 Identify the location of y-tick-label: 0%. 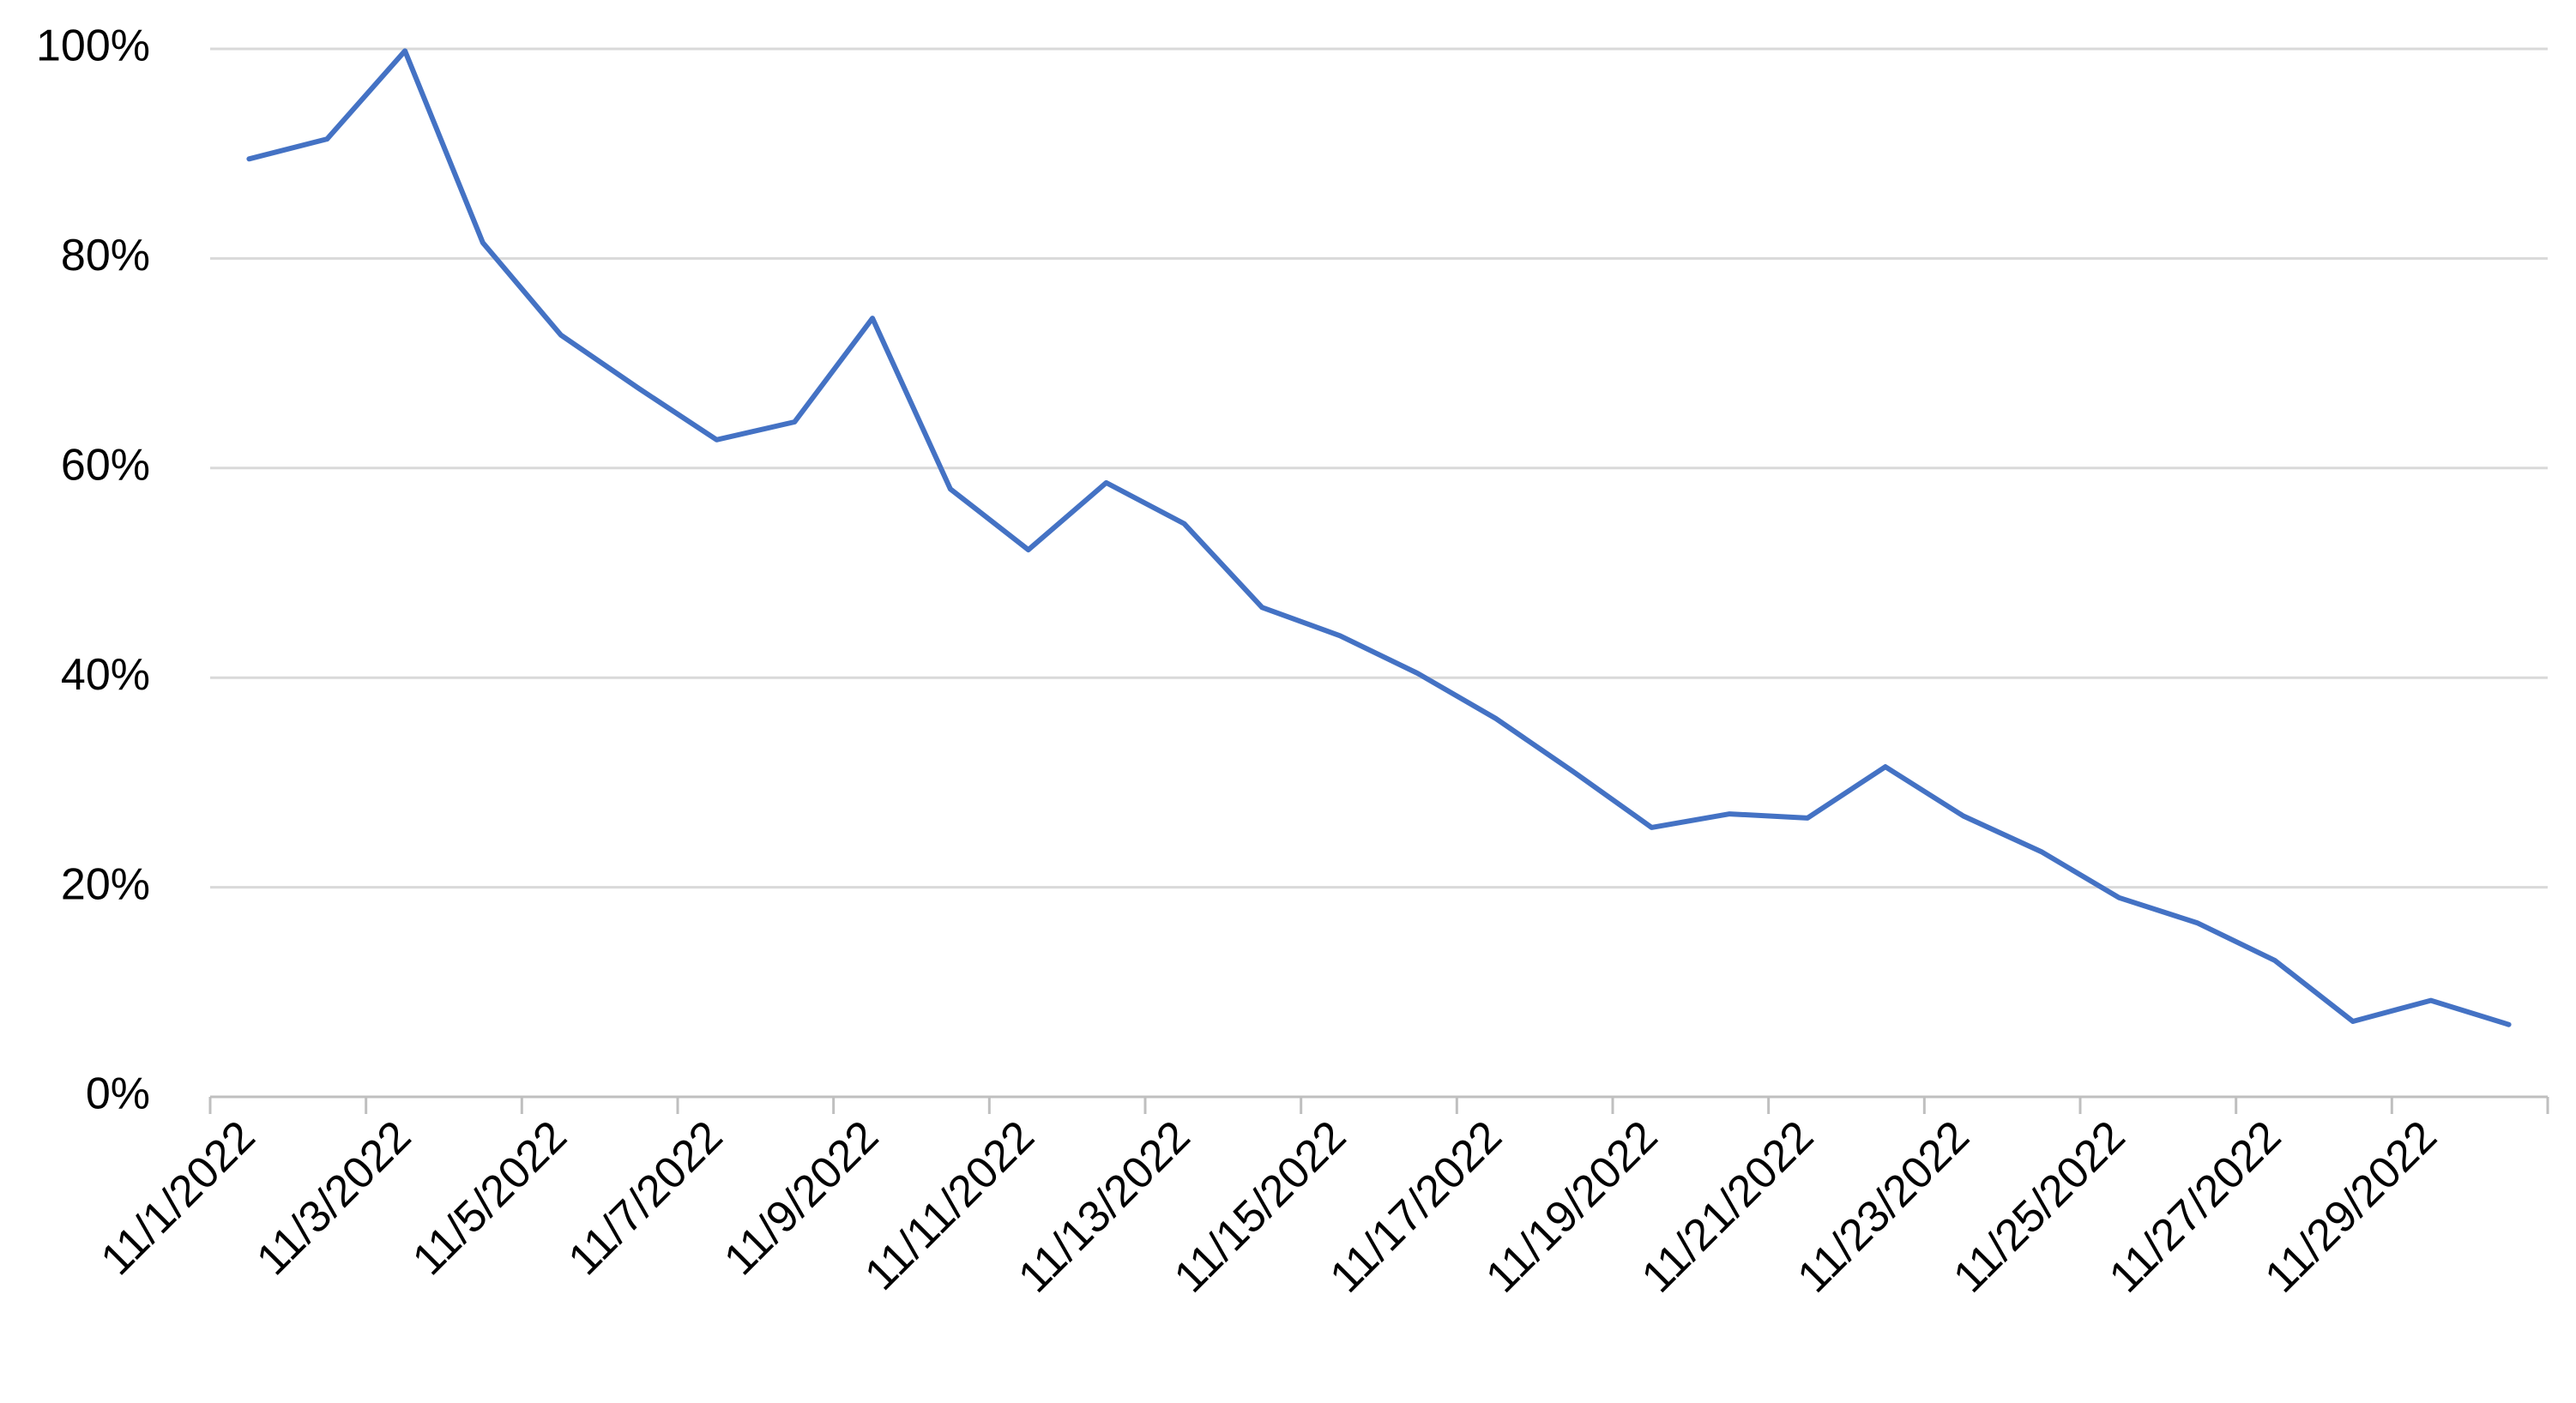
(118, 1094).